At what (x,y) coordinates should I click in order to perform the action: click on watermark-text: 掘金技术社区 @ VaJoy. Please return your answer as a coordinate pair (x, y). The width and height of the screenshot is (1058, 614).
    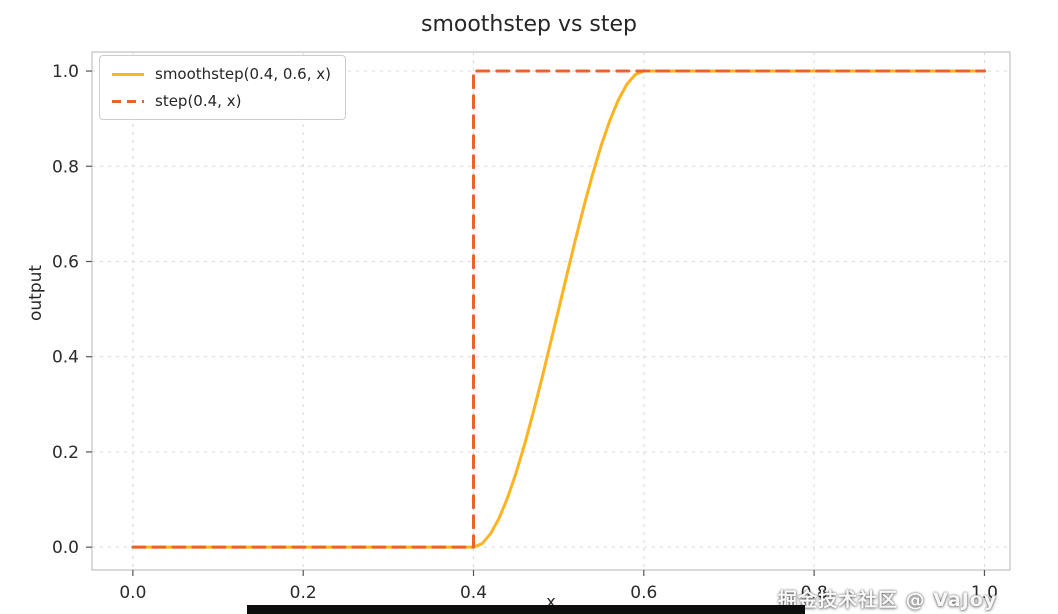
    Looking at the image, I should click on (888, 600).